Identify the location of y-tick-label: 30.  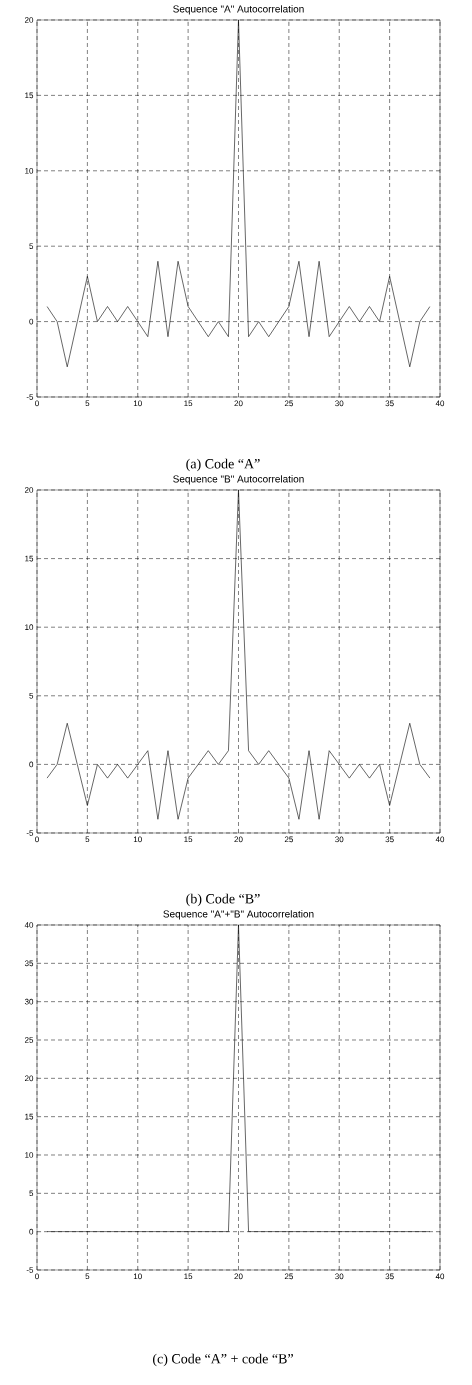
(29, 1001).